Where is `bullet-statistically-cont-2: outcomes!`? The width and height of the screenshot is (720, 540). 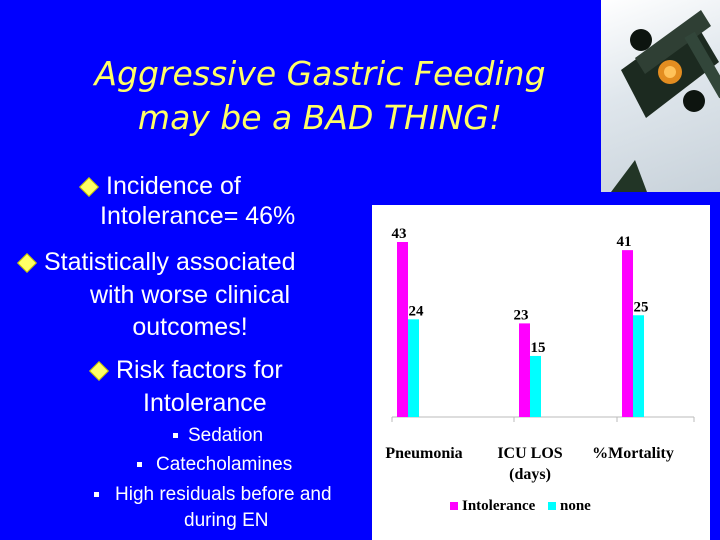
bullet-statistically-cont-2: outcomes! is located at coordinates (190, 327).